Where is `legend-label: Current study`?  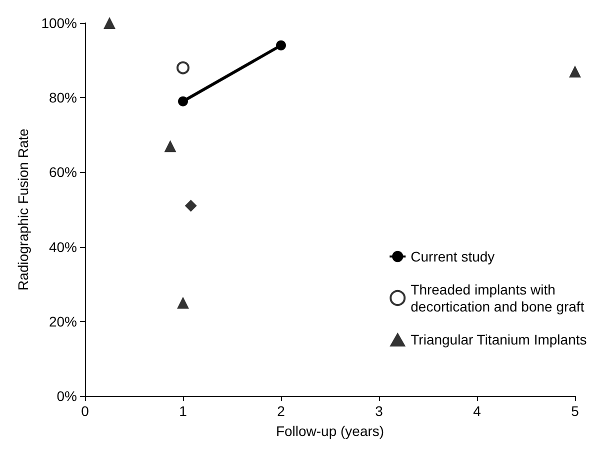
legend-label: Current study is located at coordinates (452, 256).